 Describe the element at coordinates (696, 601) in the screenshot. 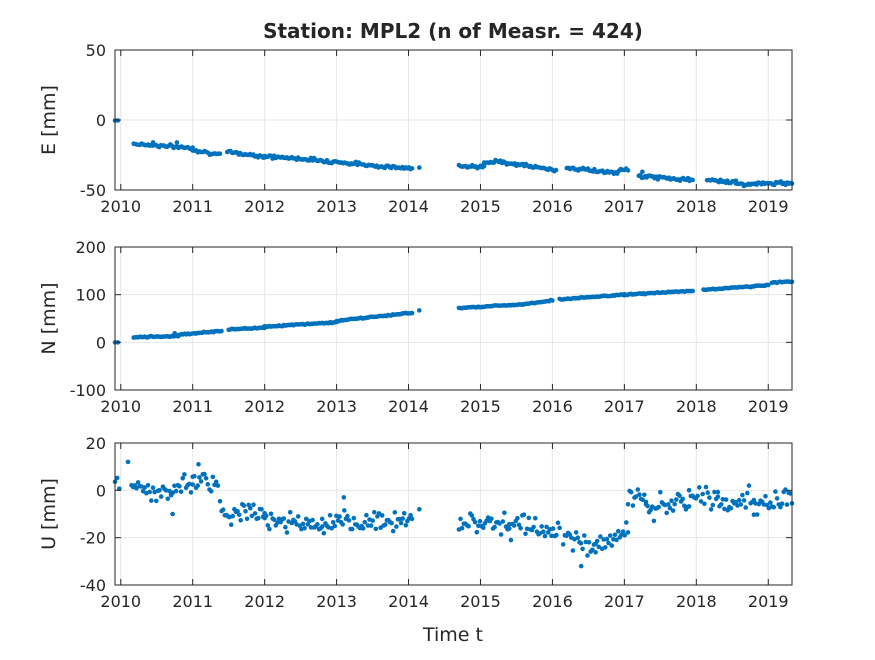

I see `x-tick-label: 2018` at that location.